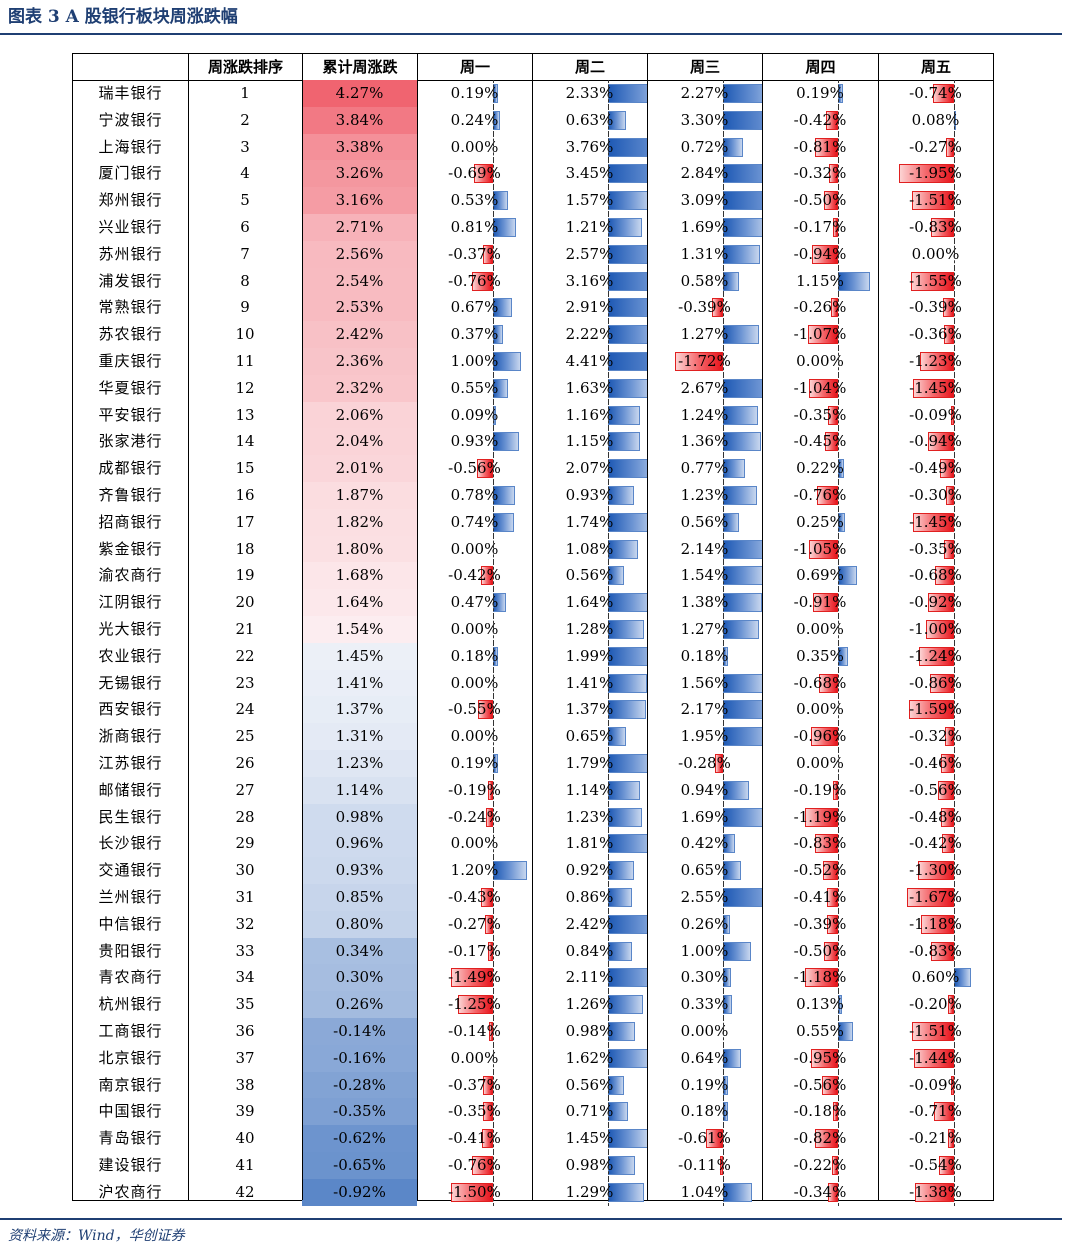 The height and width of the screenshot is (1251, 1066). I want to click on day-change-cell-fri: -0.94%, so click(935, 442).